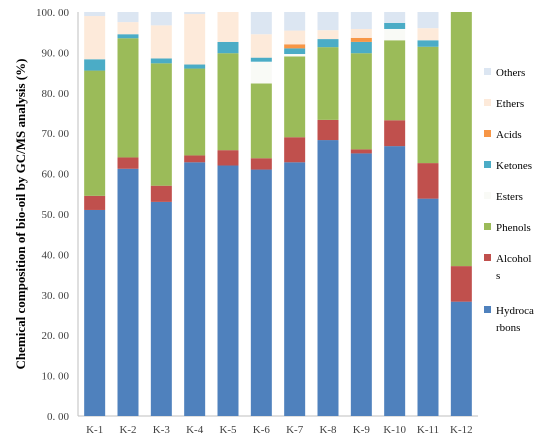  I want to click on legend-item-phenols: Phenols, so click(507, 228).